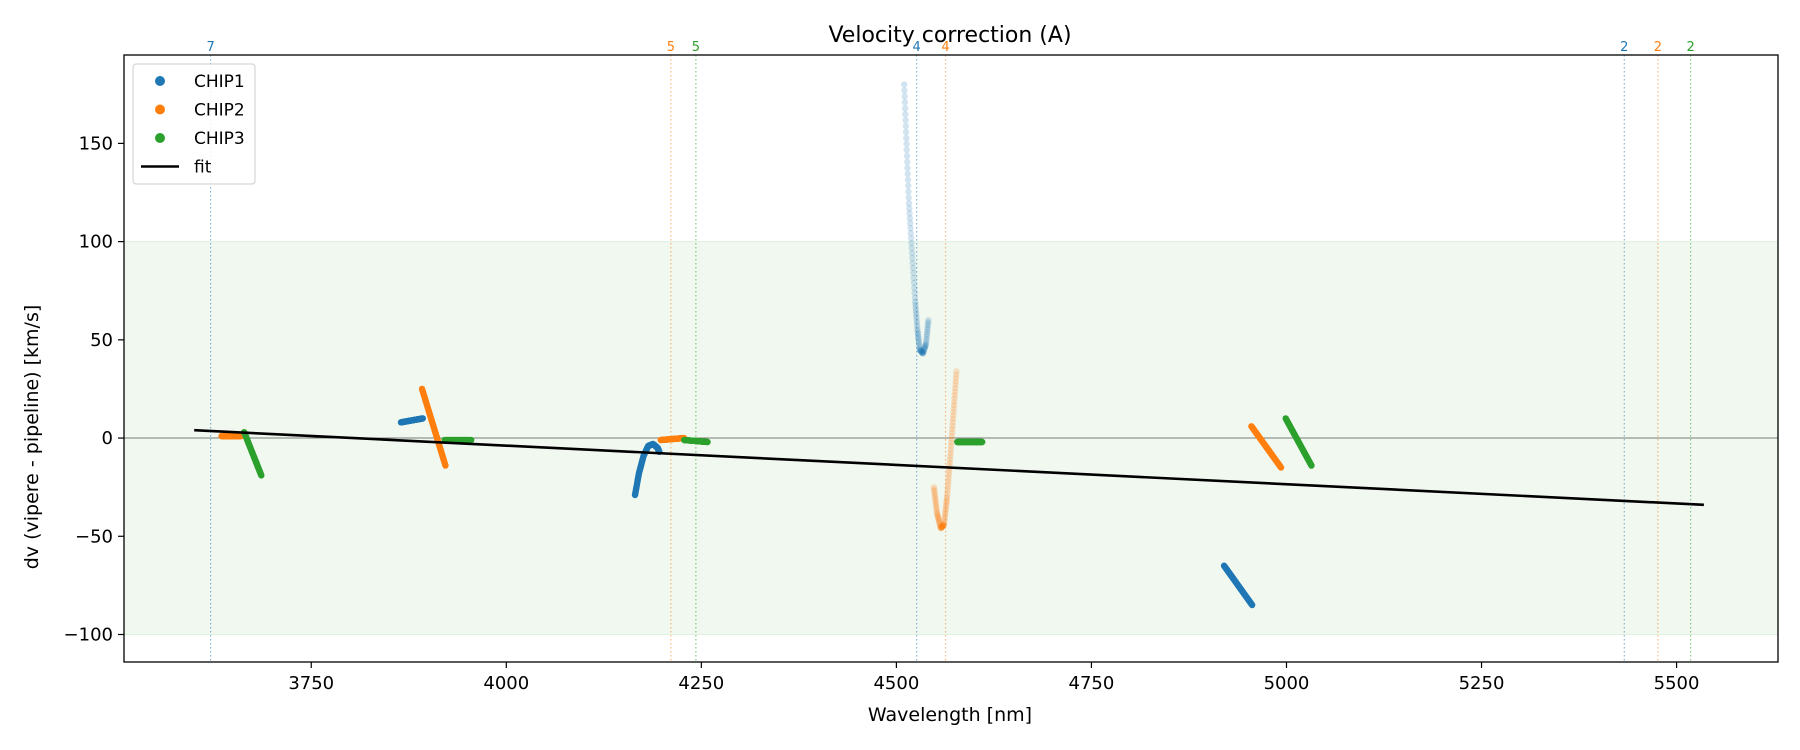  I want to click on y-tick-label: 0, so click(107, 438).